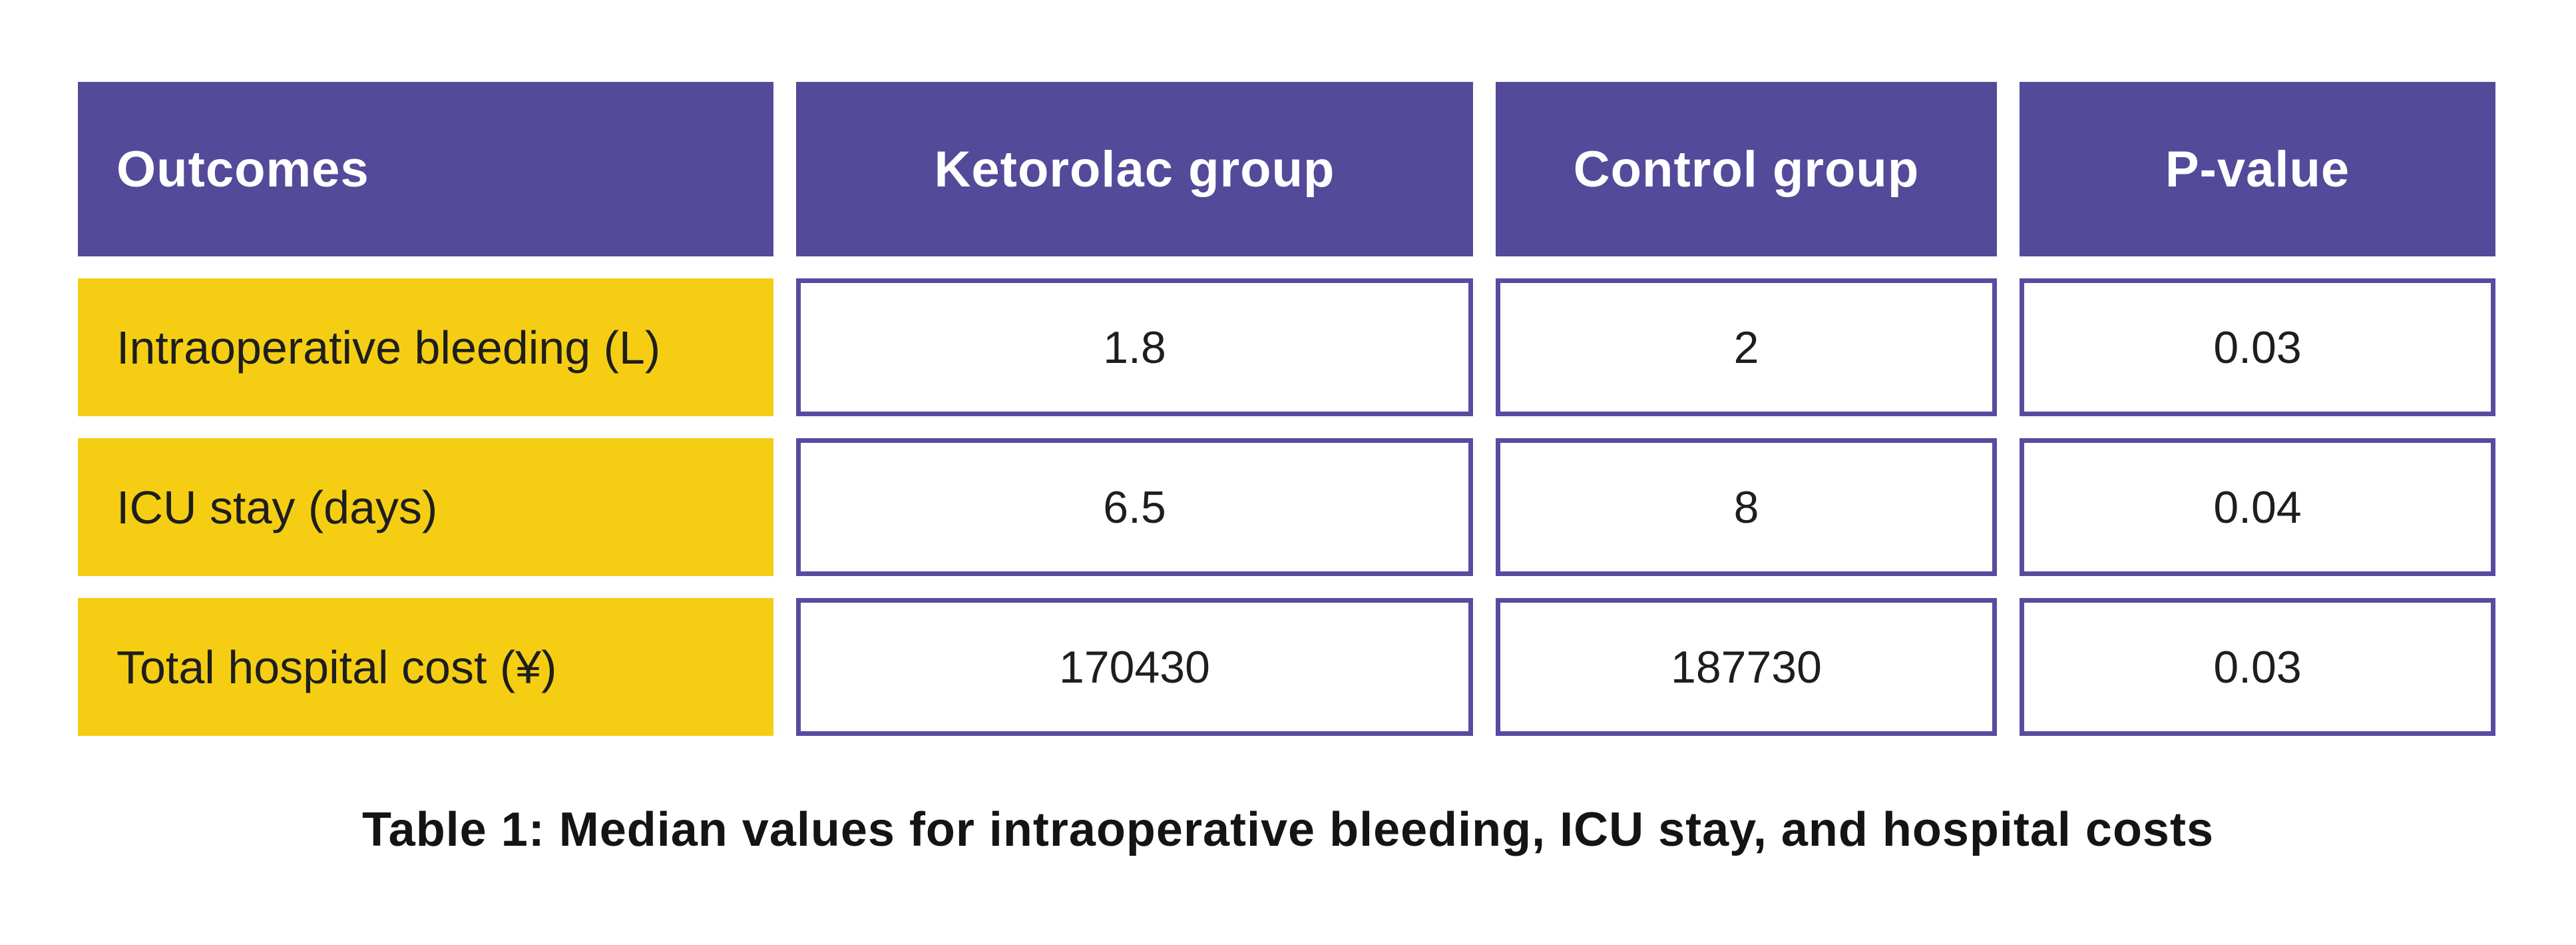 The width and height of the screenshot is (2576, 945). Describe the element at coordinates (425, 507) in the screenshot. I see `row-label-icu-stay: ICU stay (days)` at that location.